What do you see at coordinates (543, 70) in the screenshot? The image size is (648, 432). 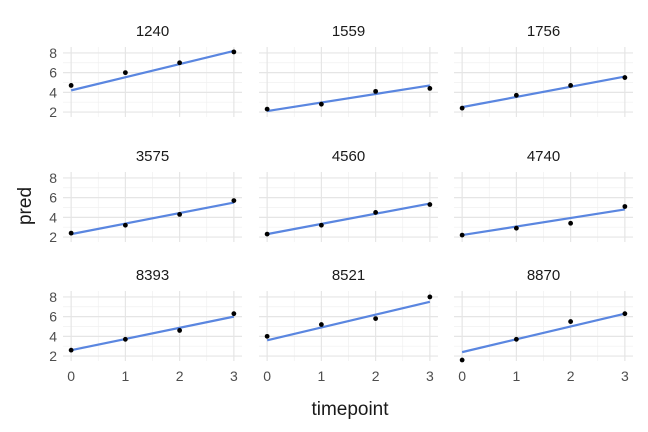 I see `panel-1756: 1756` at bounding box center [543, 70].